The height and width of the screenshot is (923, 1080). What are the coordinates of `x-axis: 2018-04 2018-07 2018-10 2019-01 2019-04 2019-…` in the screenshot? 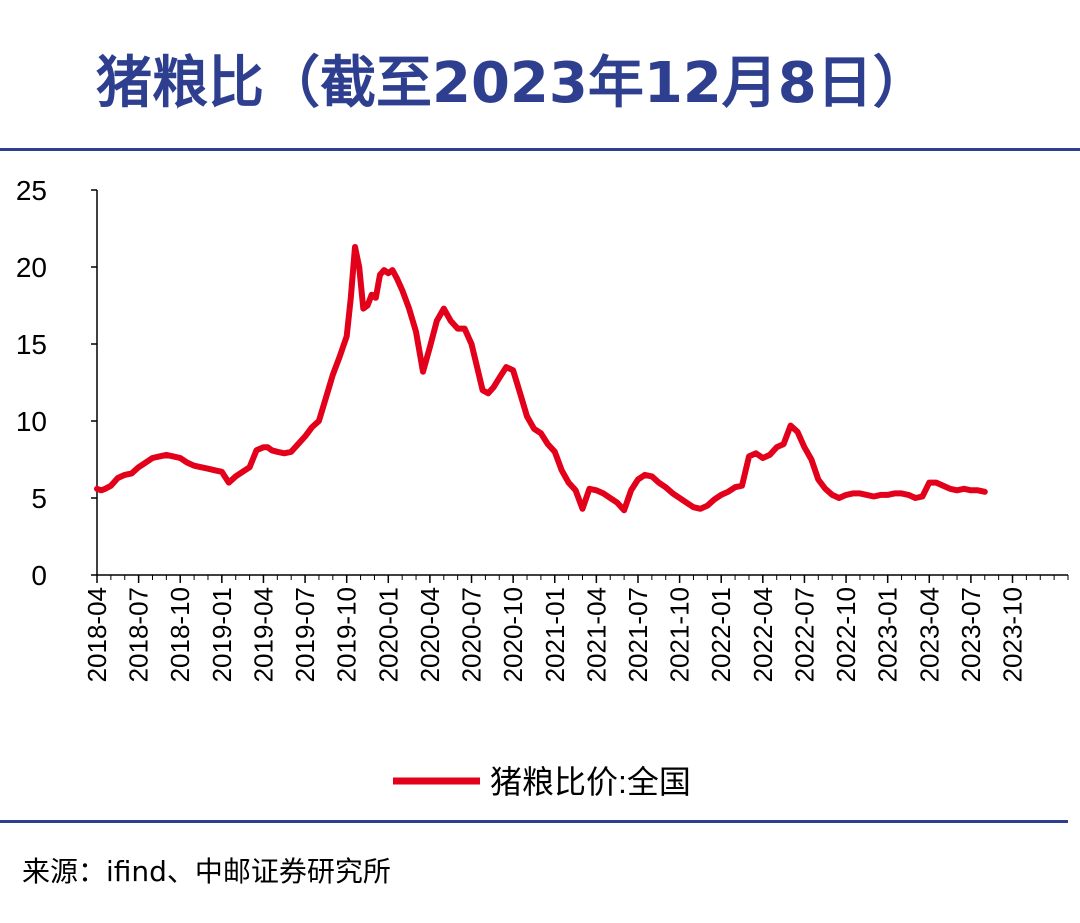 It's located at (575, 628).